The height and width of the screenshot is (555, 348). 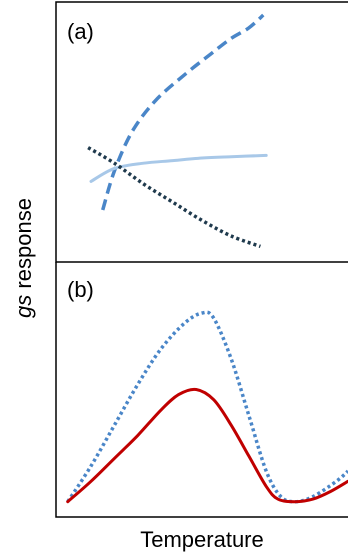 What do you see at coordinates (202, 539) in the screenshot?
I see `x-axis-label: Temperature` at bounding box center [202, 539].